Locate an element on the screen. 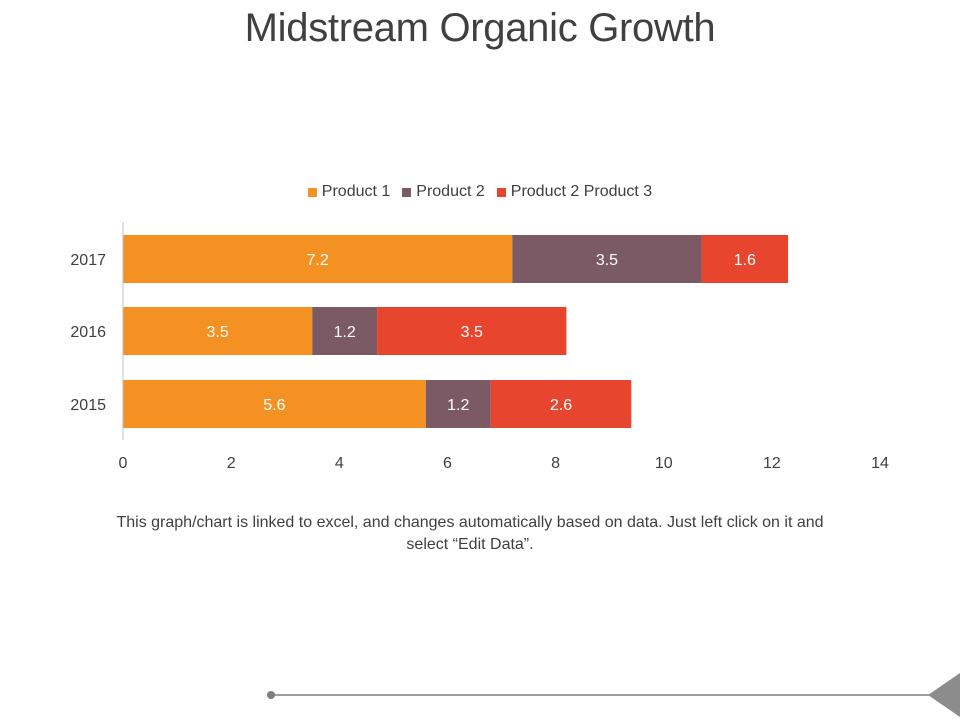 The height and width of the screenshot is (720, 960). data-label: 1.6 is located at coordinates (745, 260).